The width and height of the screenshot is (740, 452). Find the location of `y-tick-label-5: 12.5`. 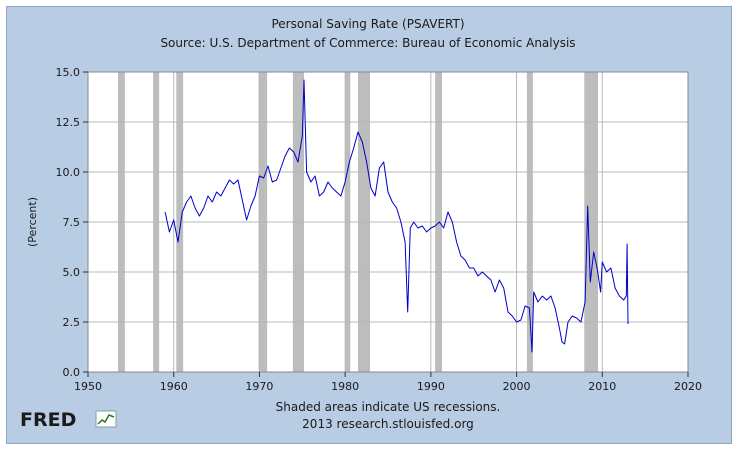

y-tick-label-5: 12.5 is located at coordinates (68, 122).